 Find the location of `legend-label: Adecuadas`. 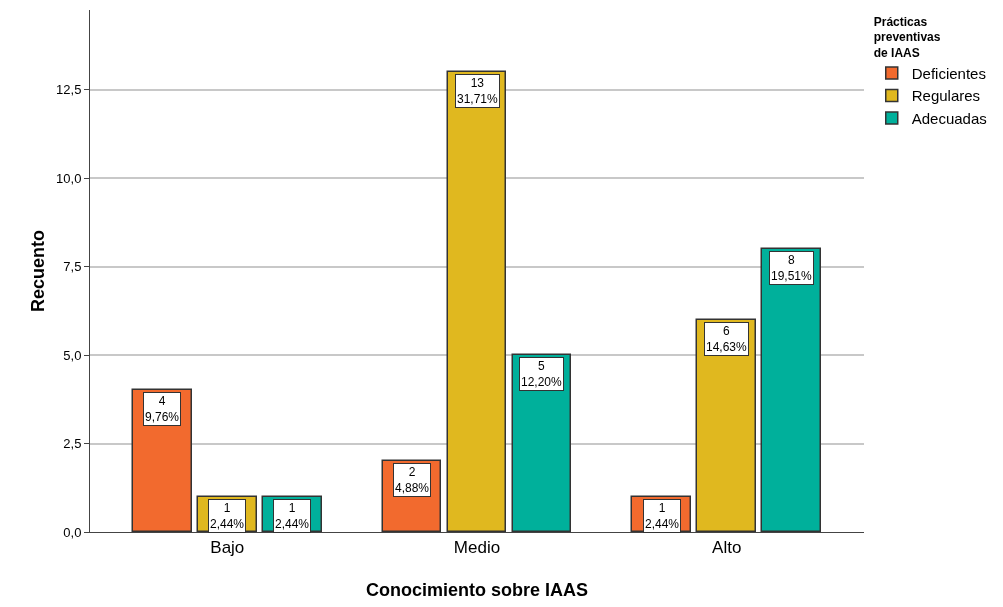

legend-label: Adecuadas is located at coordinates (949, 118).